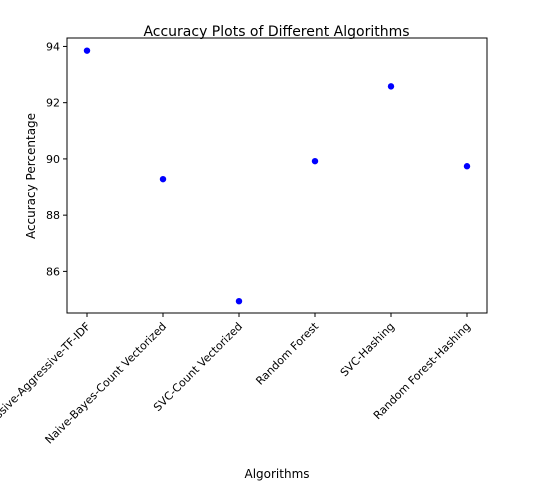 The image size is (547, 489). I want to click on chart-title: Accuracy Plots of Different Algorithms, so click(276, 32).